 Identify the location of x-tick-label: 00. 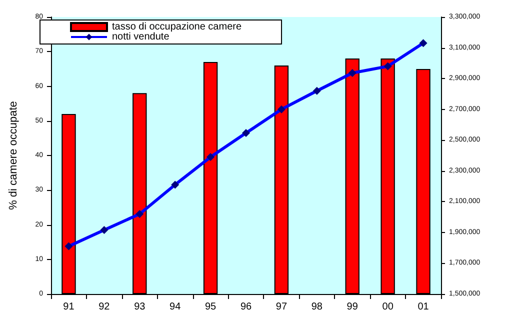
(388, 307).